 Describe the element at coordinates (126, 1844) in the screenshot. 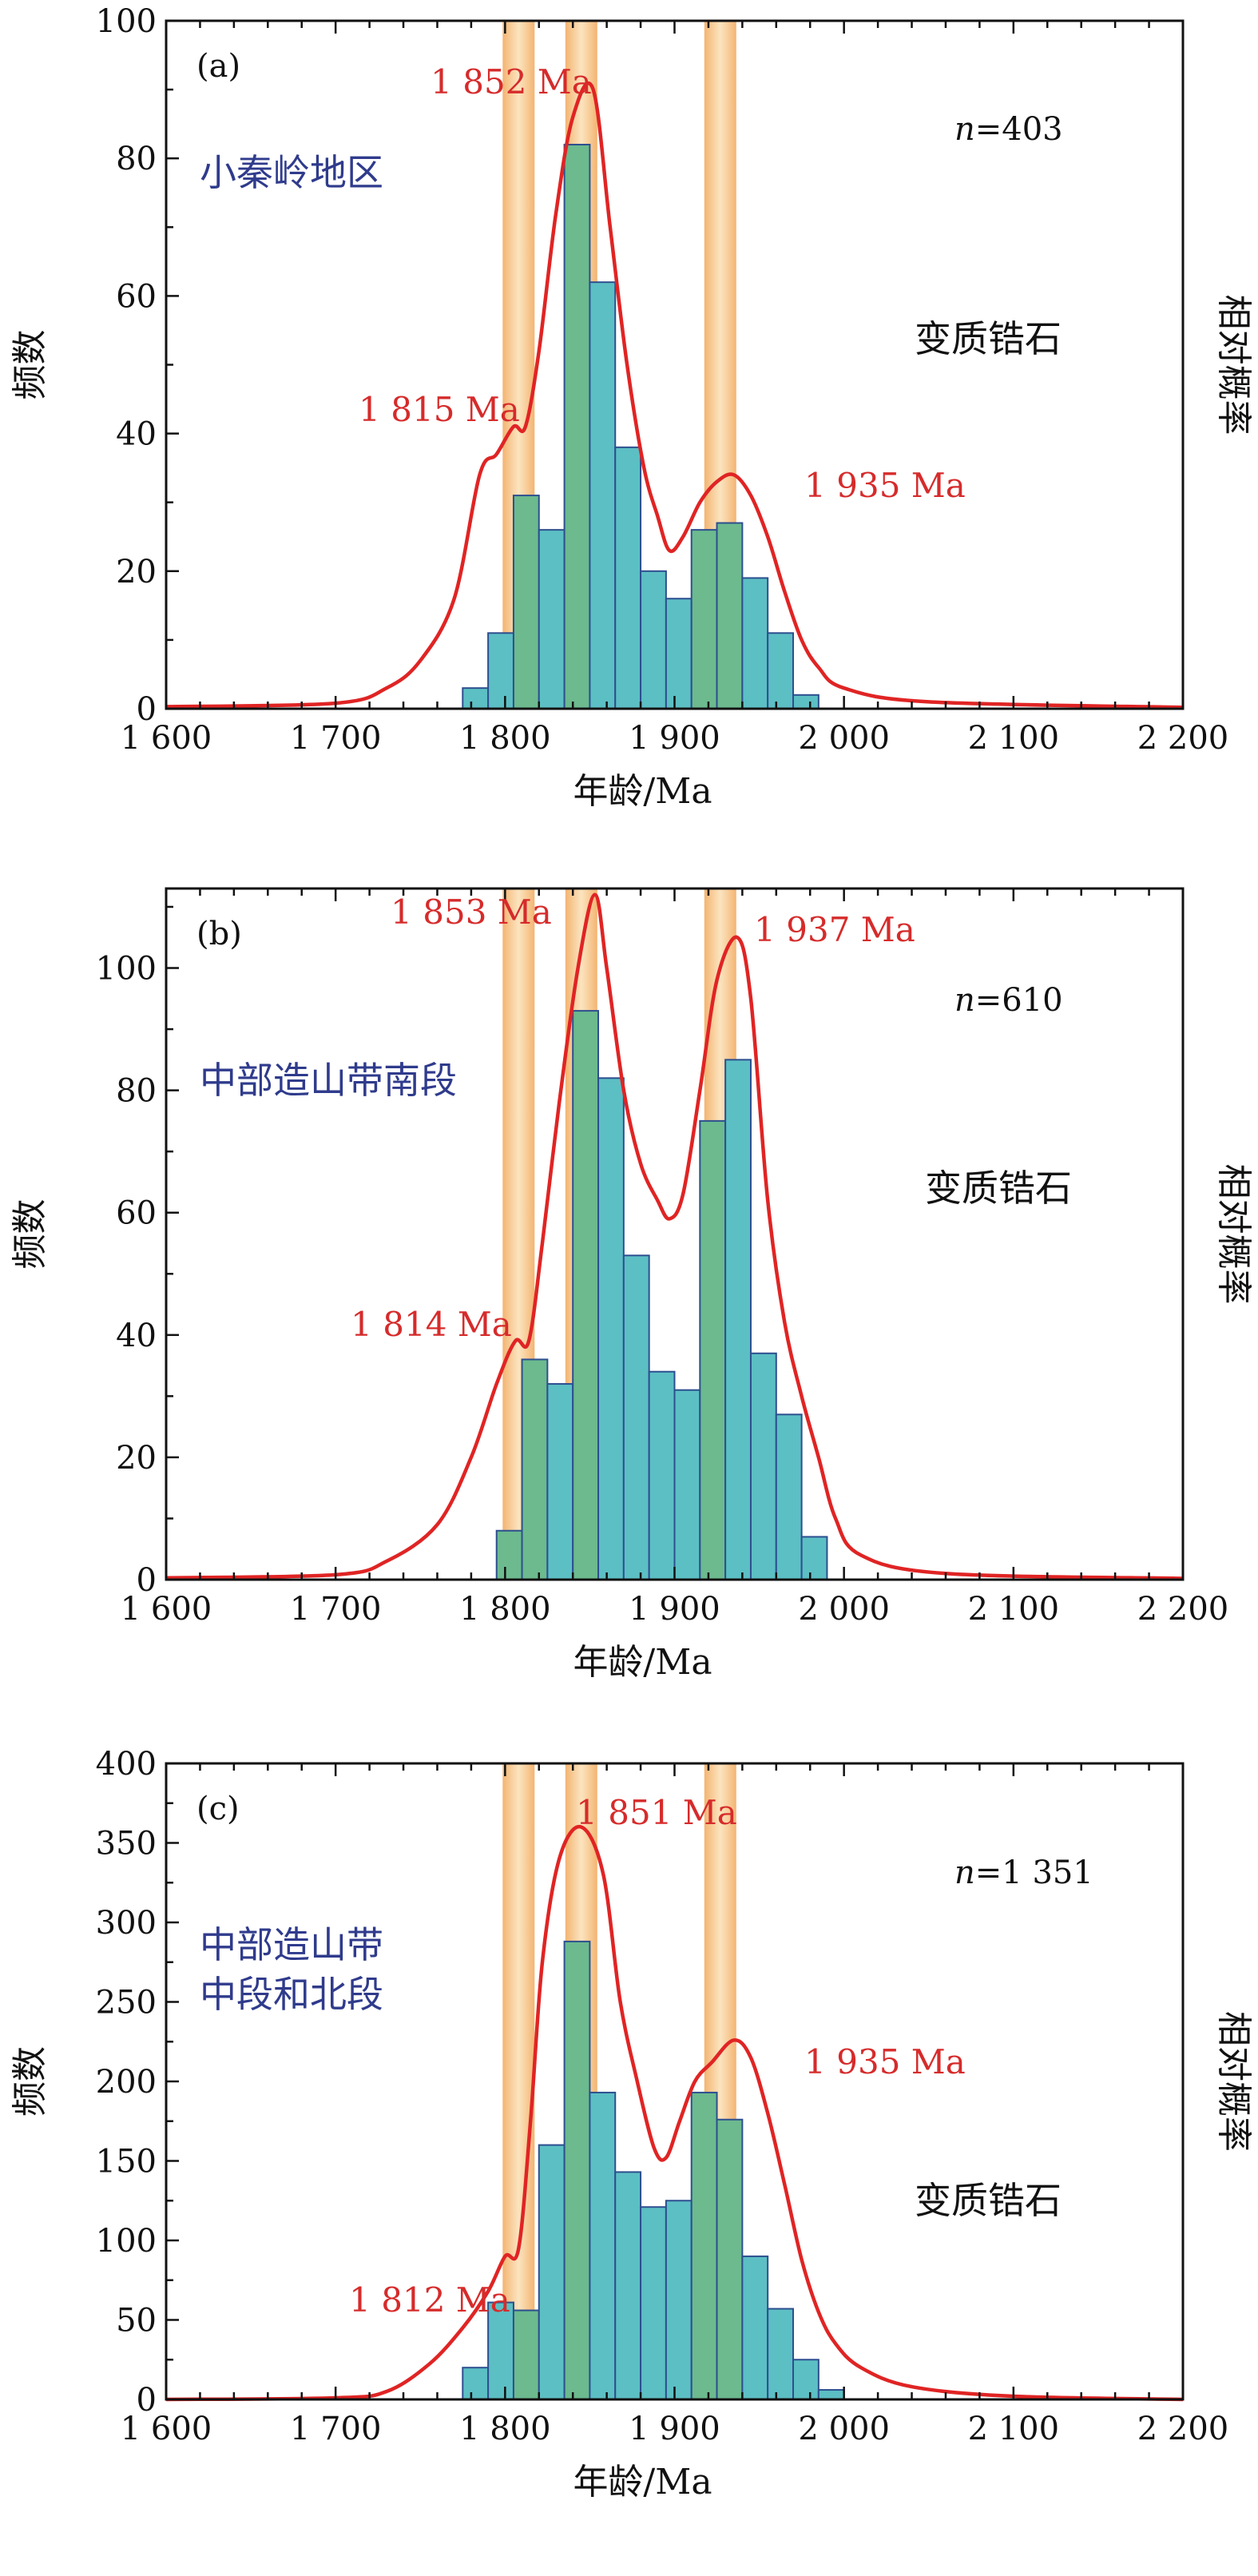

I see `y-tick-label: 350` at that location.